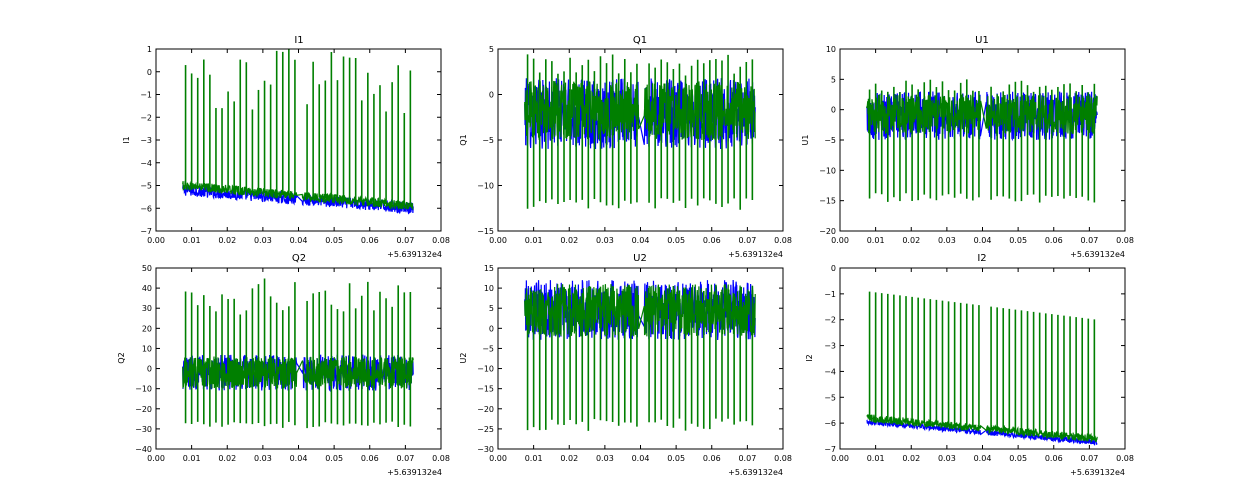  I want to click on y-axis-label: U1, so click(805, 140).